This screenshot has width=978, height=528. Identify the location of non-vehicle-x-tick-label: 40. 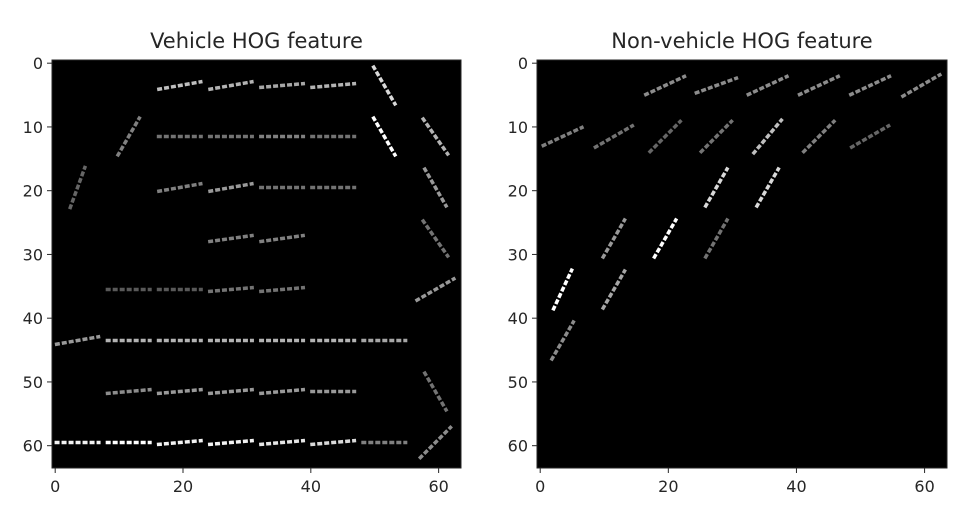
(796, 486).